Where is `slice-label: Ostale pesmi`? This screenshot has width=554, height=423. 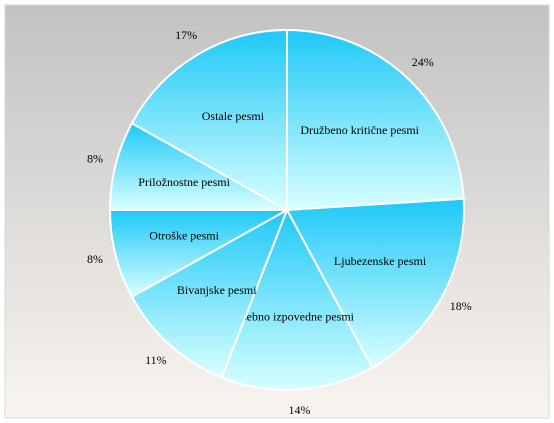 slice-label: Ostale pesmi is located at coordinates (233, 116).